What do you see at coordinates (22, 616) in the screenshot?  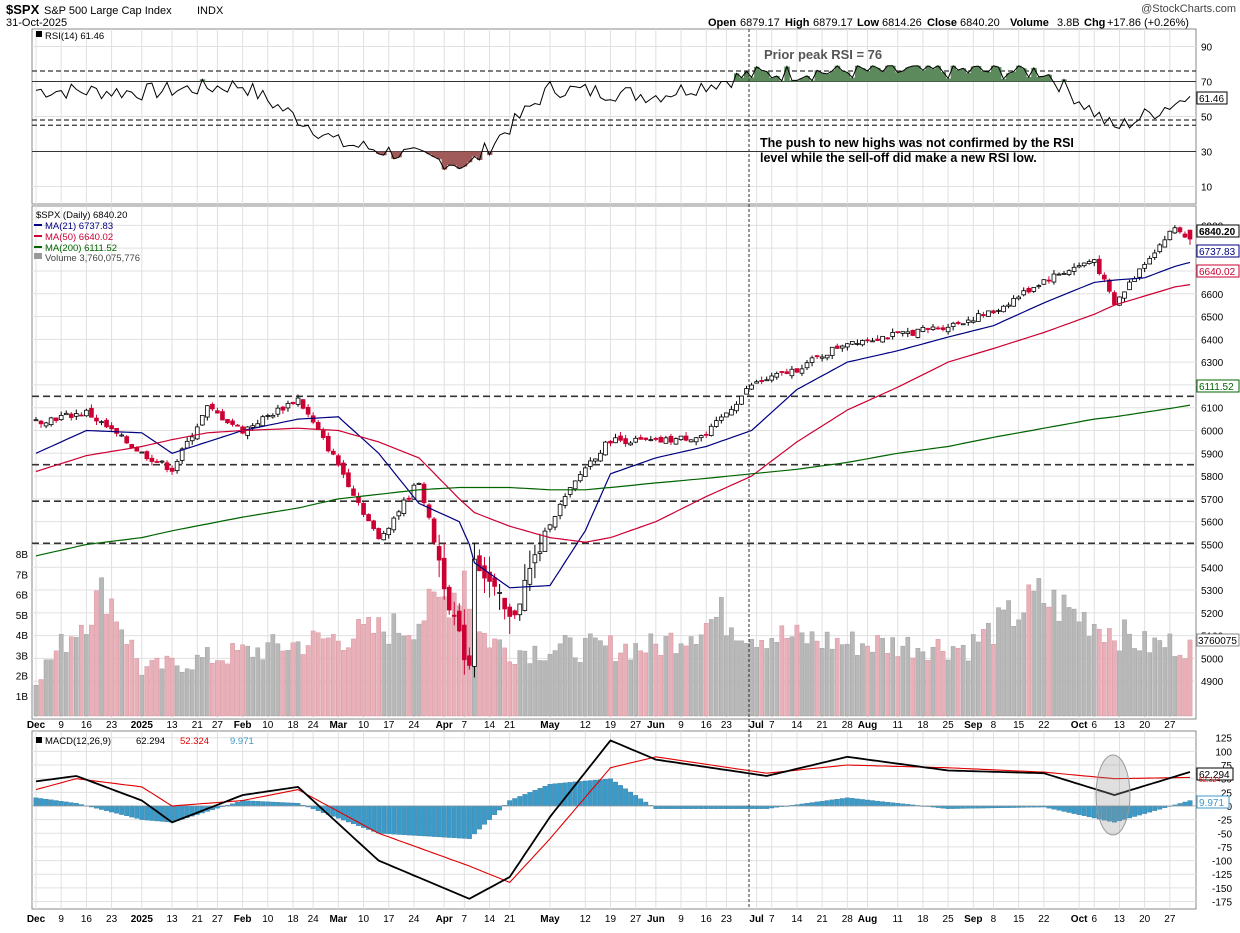 I see `volume-tick: 5B` at bounding box center [22, 616].